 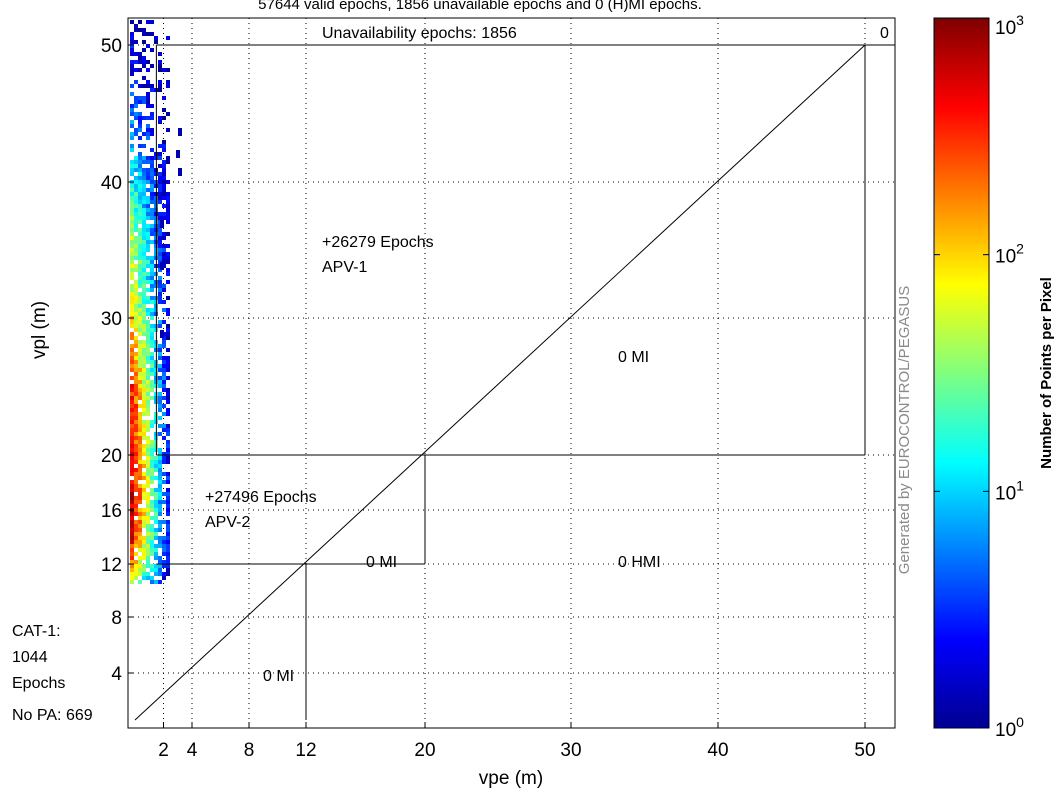 What do you see at coordinates (979, 376) in the screenshot?
I see `colorbar-ticks: 10⁰ 10¹ 10² 10³` at bounding box center [979, 376].